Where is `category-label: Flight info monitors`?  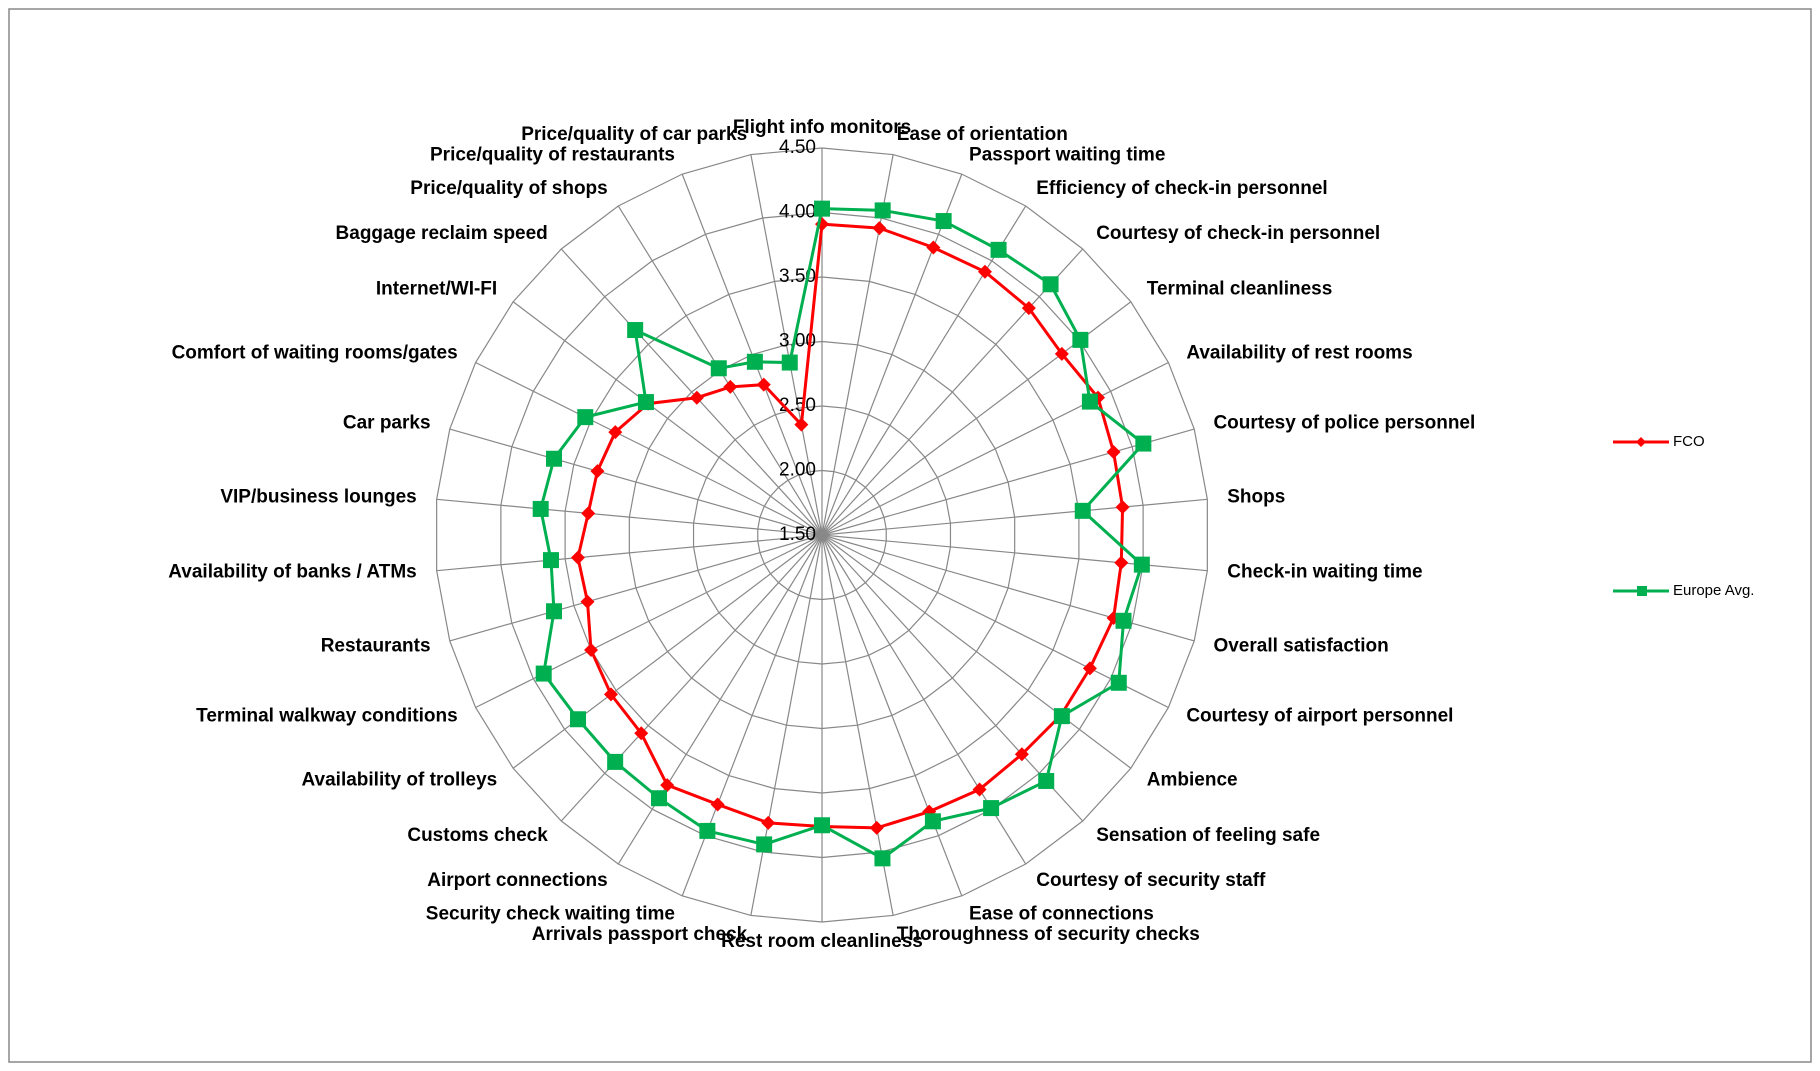
category-label: Flight info monitors is located at coordinates (822, 127).